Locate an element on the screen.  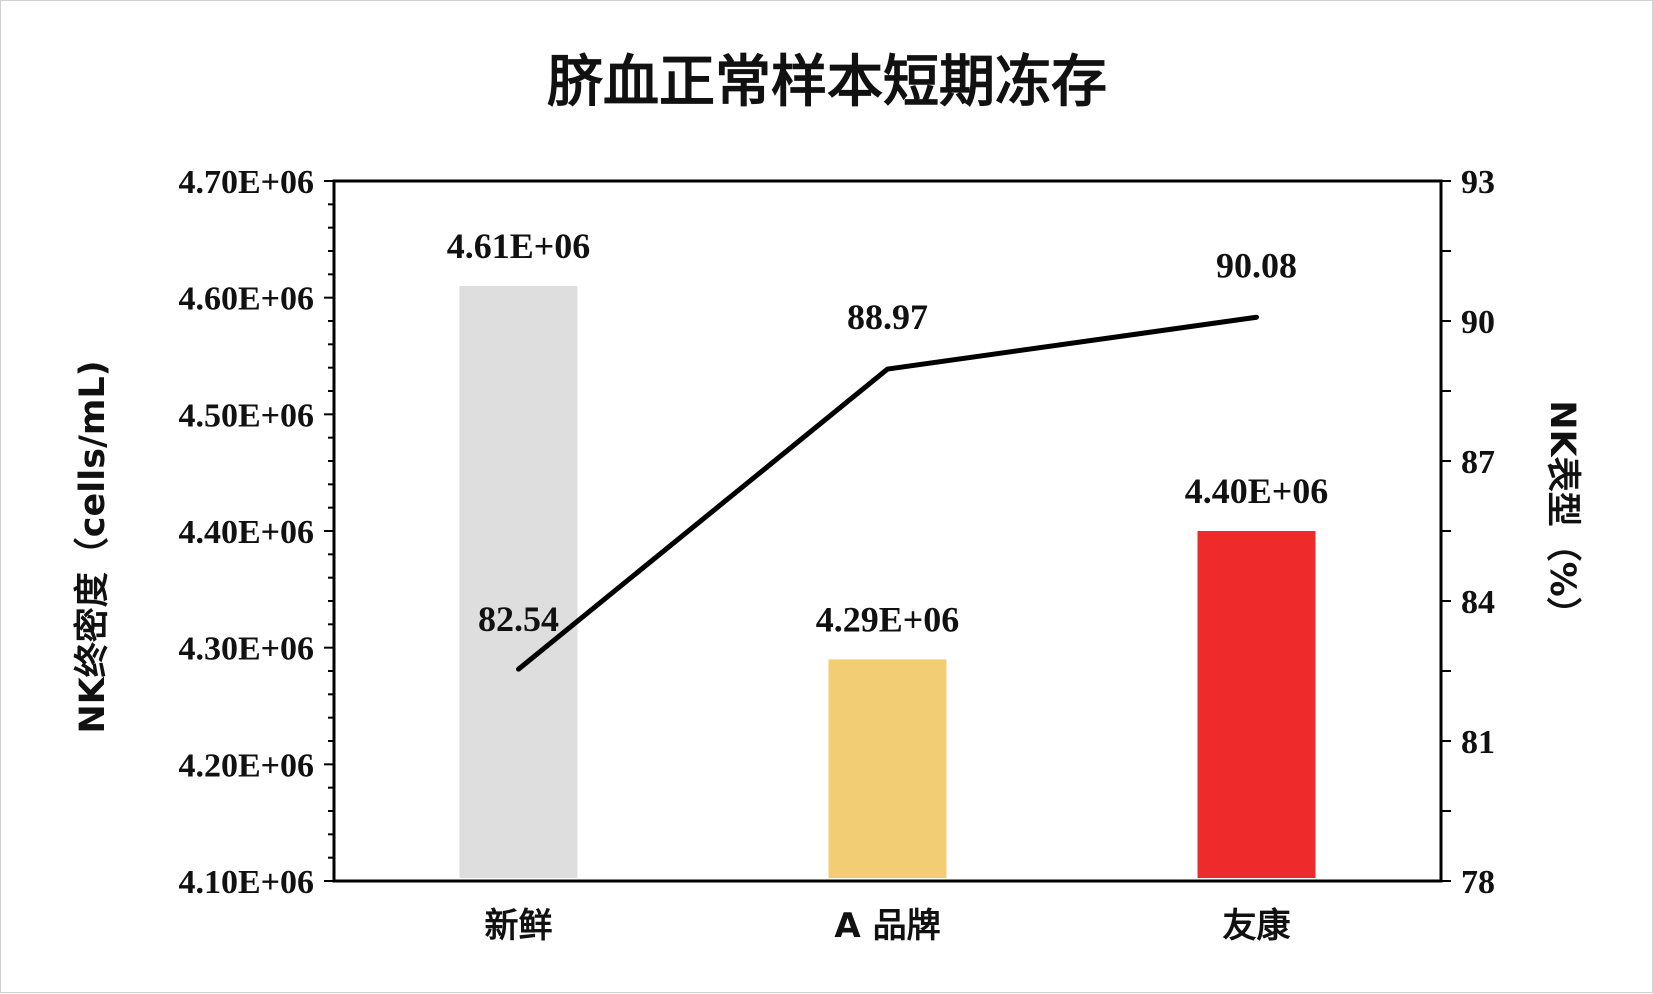
right-axis: 78 81 84 87 90 93 is located at coordinates (1468, 532).